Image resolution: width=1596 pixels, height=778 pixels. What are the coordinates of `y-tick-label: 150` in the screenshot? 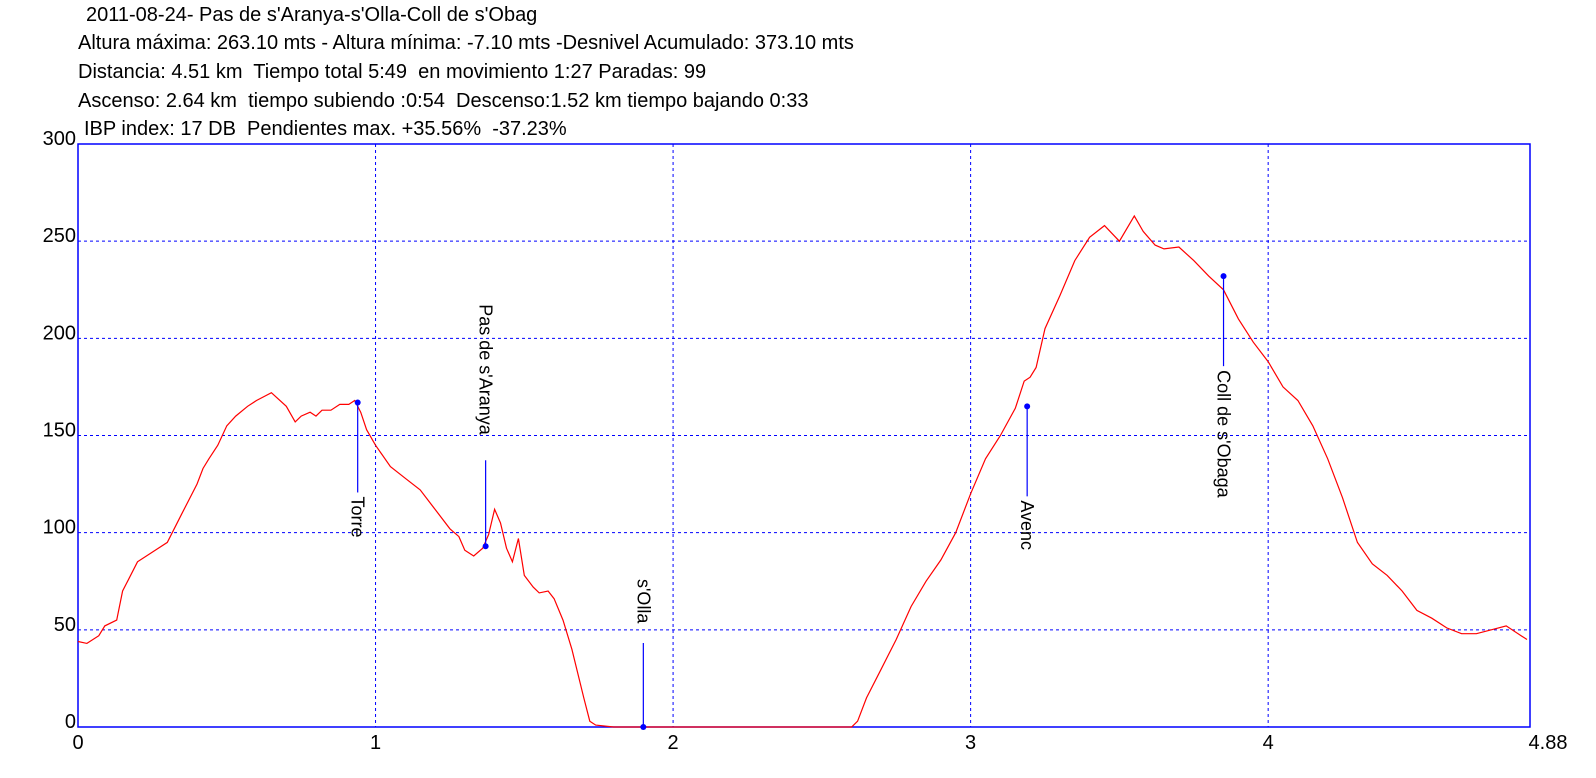 It's located at (59, 431).